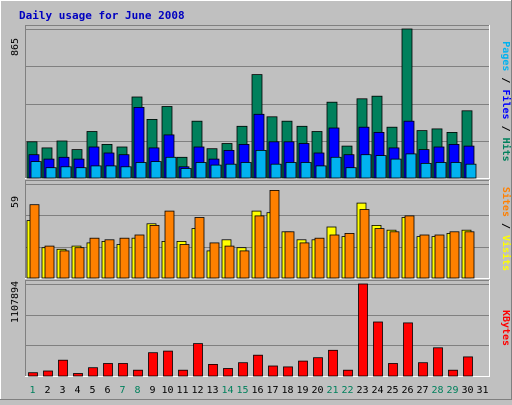 Image resolution: width=512 pixels, height=405 pixels. What do you see at coordinates (332, 390) in the screenshot?
I see `day-label-21: 21` at bounding box center [332, 390].